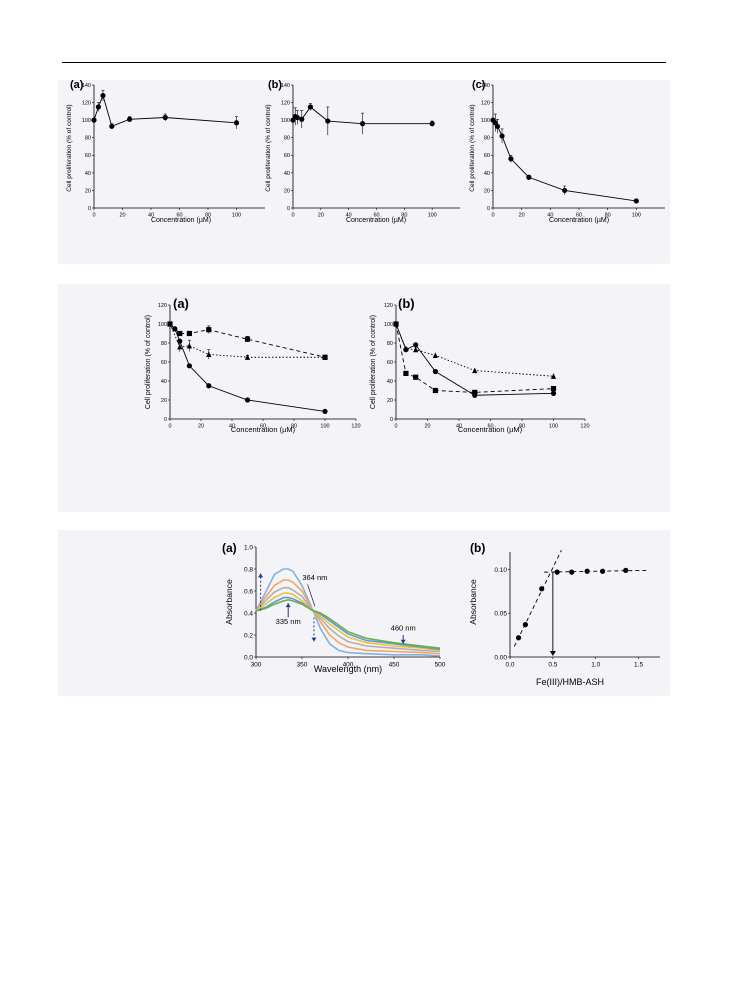  Describe the element at coordinates (248, 569) in the screenshot. I see `p3a-y-tick-label: 0.8` at that location.